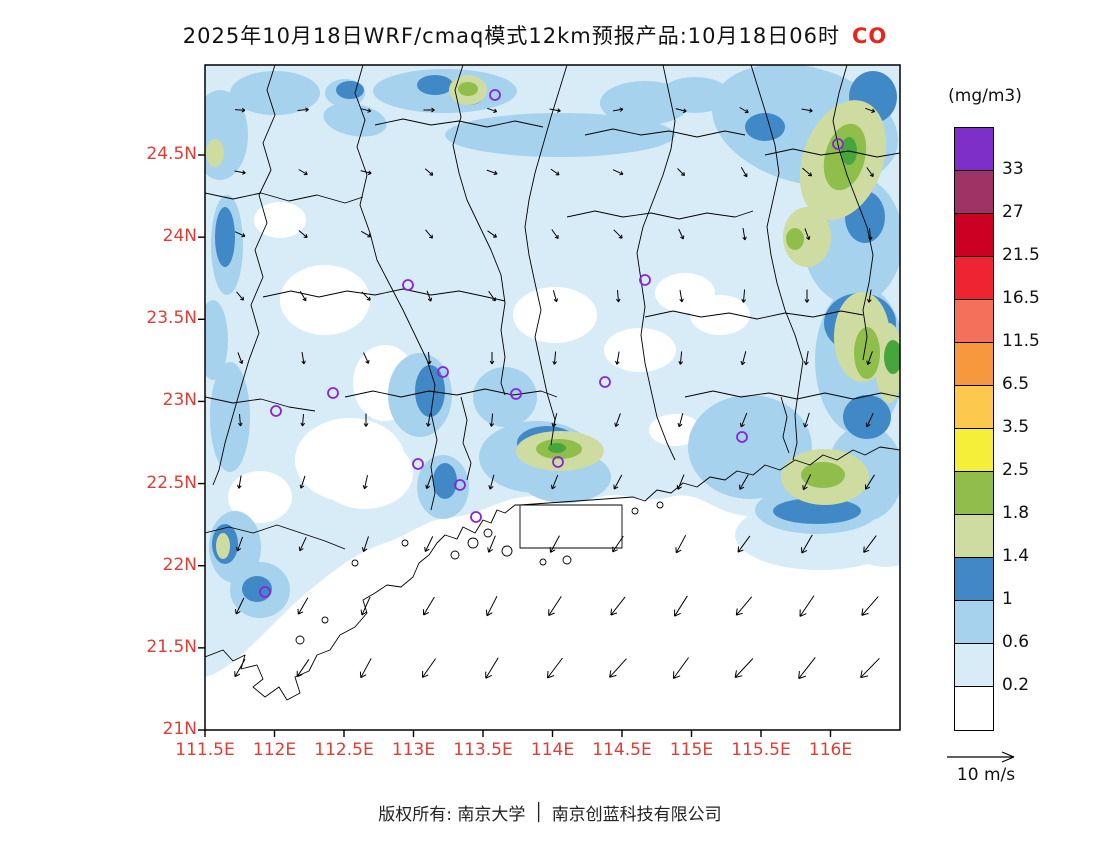 This screenshot has width=1100, height=850. What do you see at coordinates (179, 564) in the screenshot?
I see `lat-tick-label: 22N` at bounding box center [179, 564].